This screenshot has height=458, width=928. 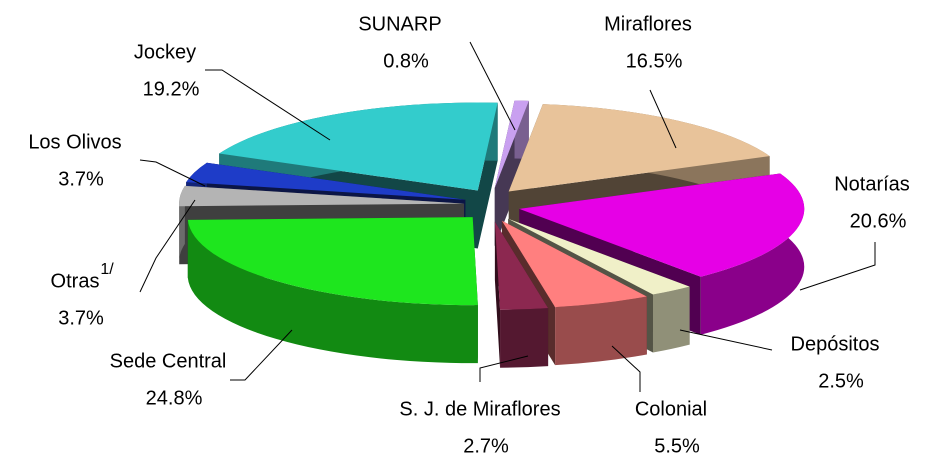 What do you see at coordinates (165, 52) in the screenshot?
I see `category-label: Jockey` at bounding box center [165, 52].